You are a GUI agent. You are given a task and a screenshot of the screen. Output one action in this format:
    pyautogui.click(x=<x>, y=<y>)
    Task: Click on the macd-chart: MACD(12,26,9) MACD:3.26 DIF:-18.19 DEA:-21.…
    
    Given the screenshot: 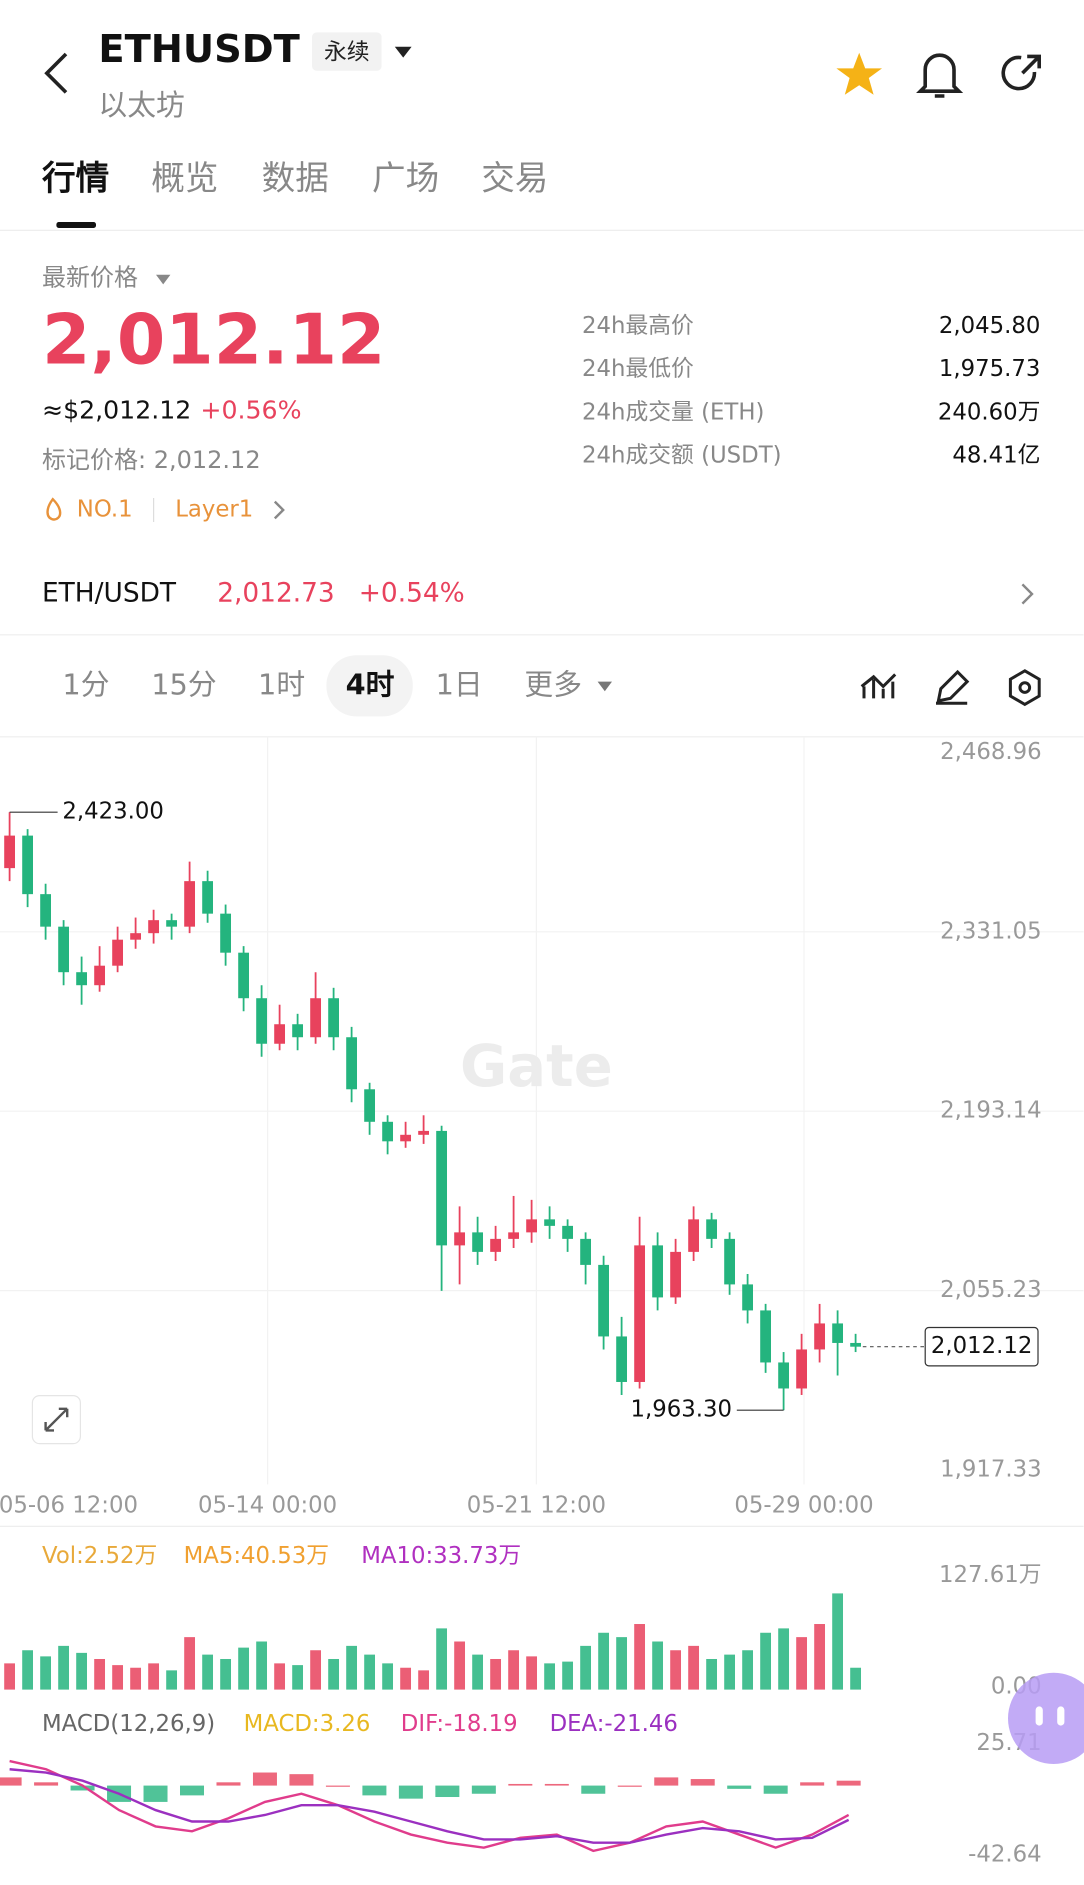 What is the action you would take?
    pyautogui.click(x=521, y=1789)
    